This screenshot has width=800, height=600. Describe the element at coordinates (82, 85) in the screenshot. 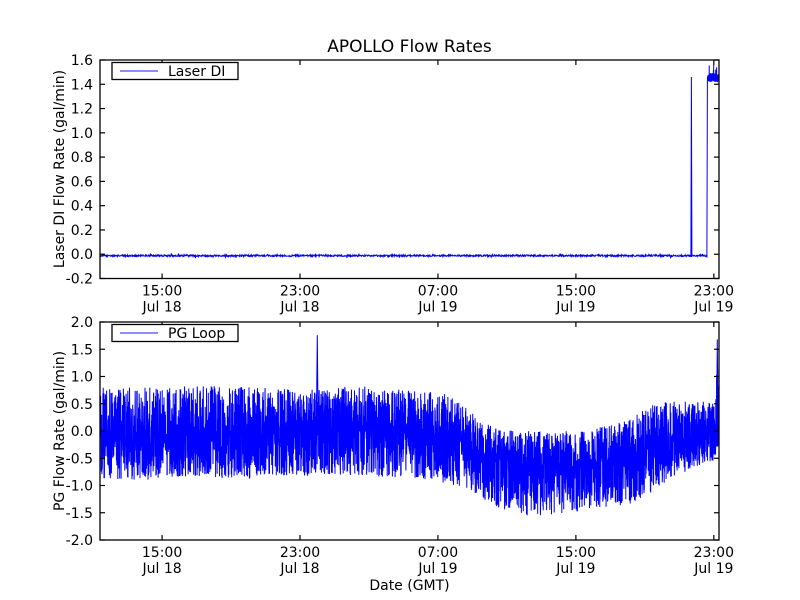

I see `y-tick-label: 1.4` at that location.